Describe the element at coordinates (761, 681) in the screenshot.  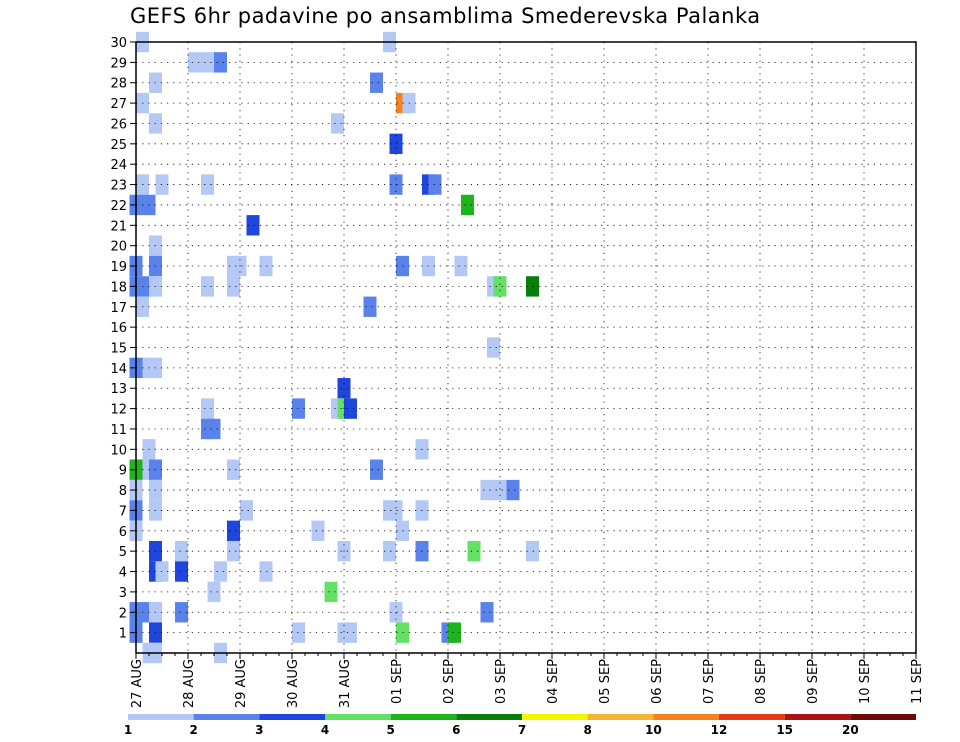
I see `x-tick-label: 08 SEP` at that location.